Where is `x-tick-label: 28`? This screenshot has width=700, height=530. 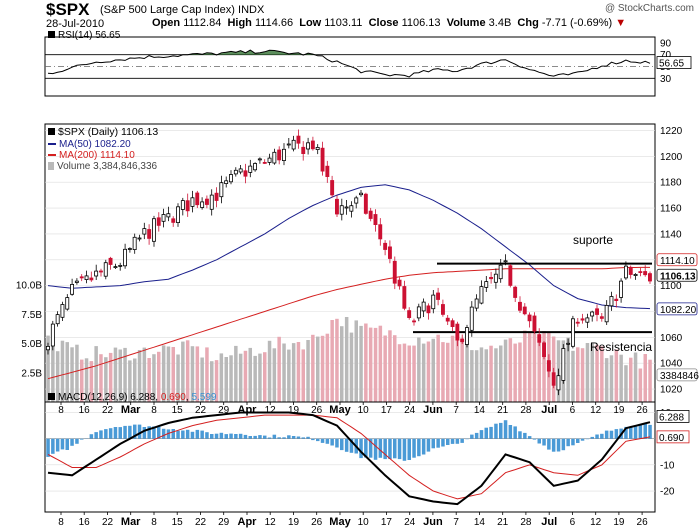
x-tick-label: 28 is located at coordinates (526, 522).